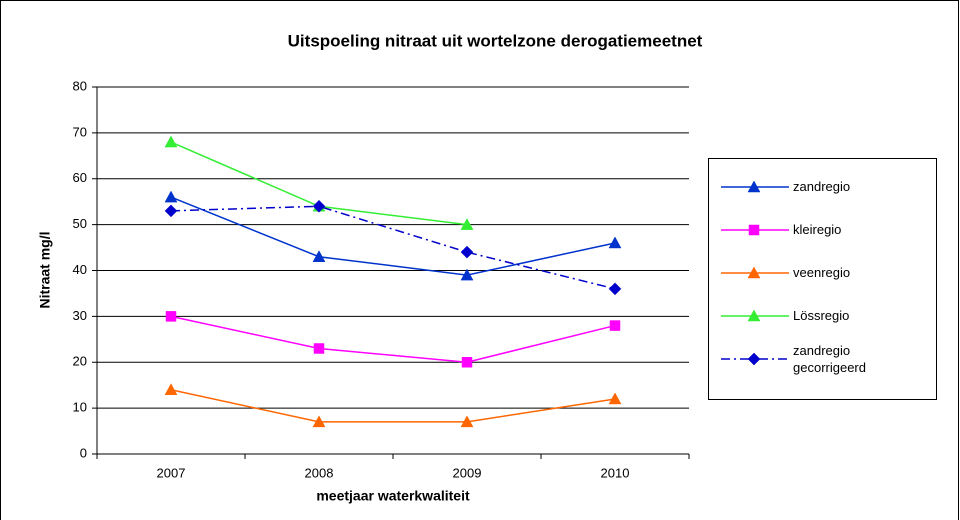  Describe the element at coordinates (83, 452) in the screenshot. I see `y-tick-label: 0` at that location.